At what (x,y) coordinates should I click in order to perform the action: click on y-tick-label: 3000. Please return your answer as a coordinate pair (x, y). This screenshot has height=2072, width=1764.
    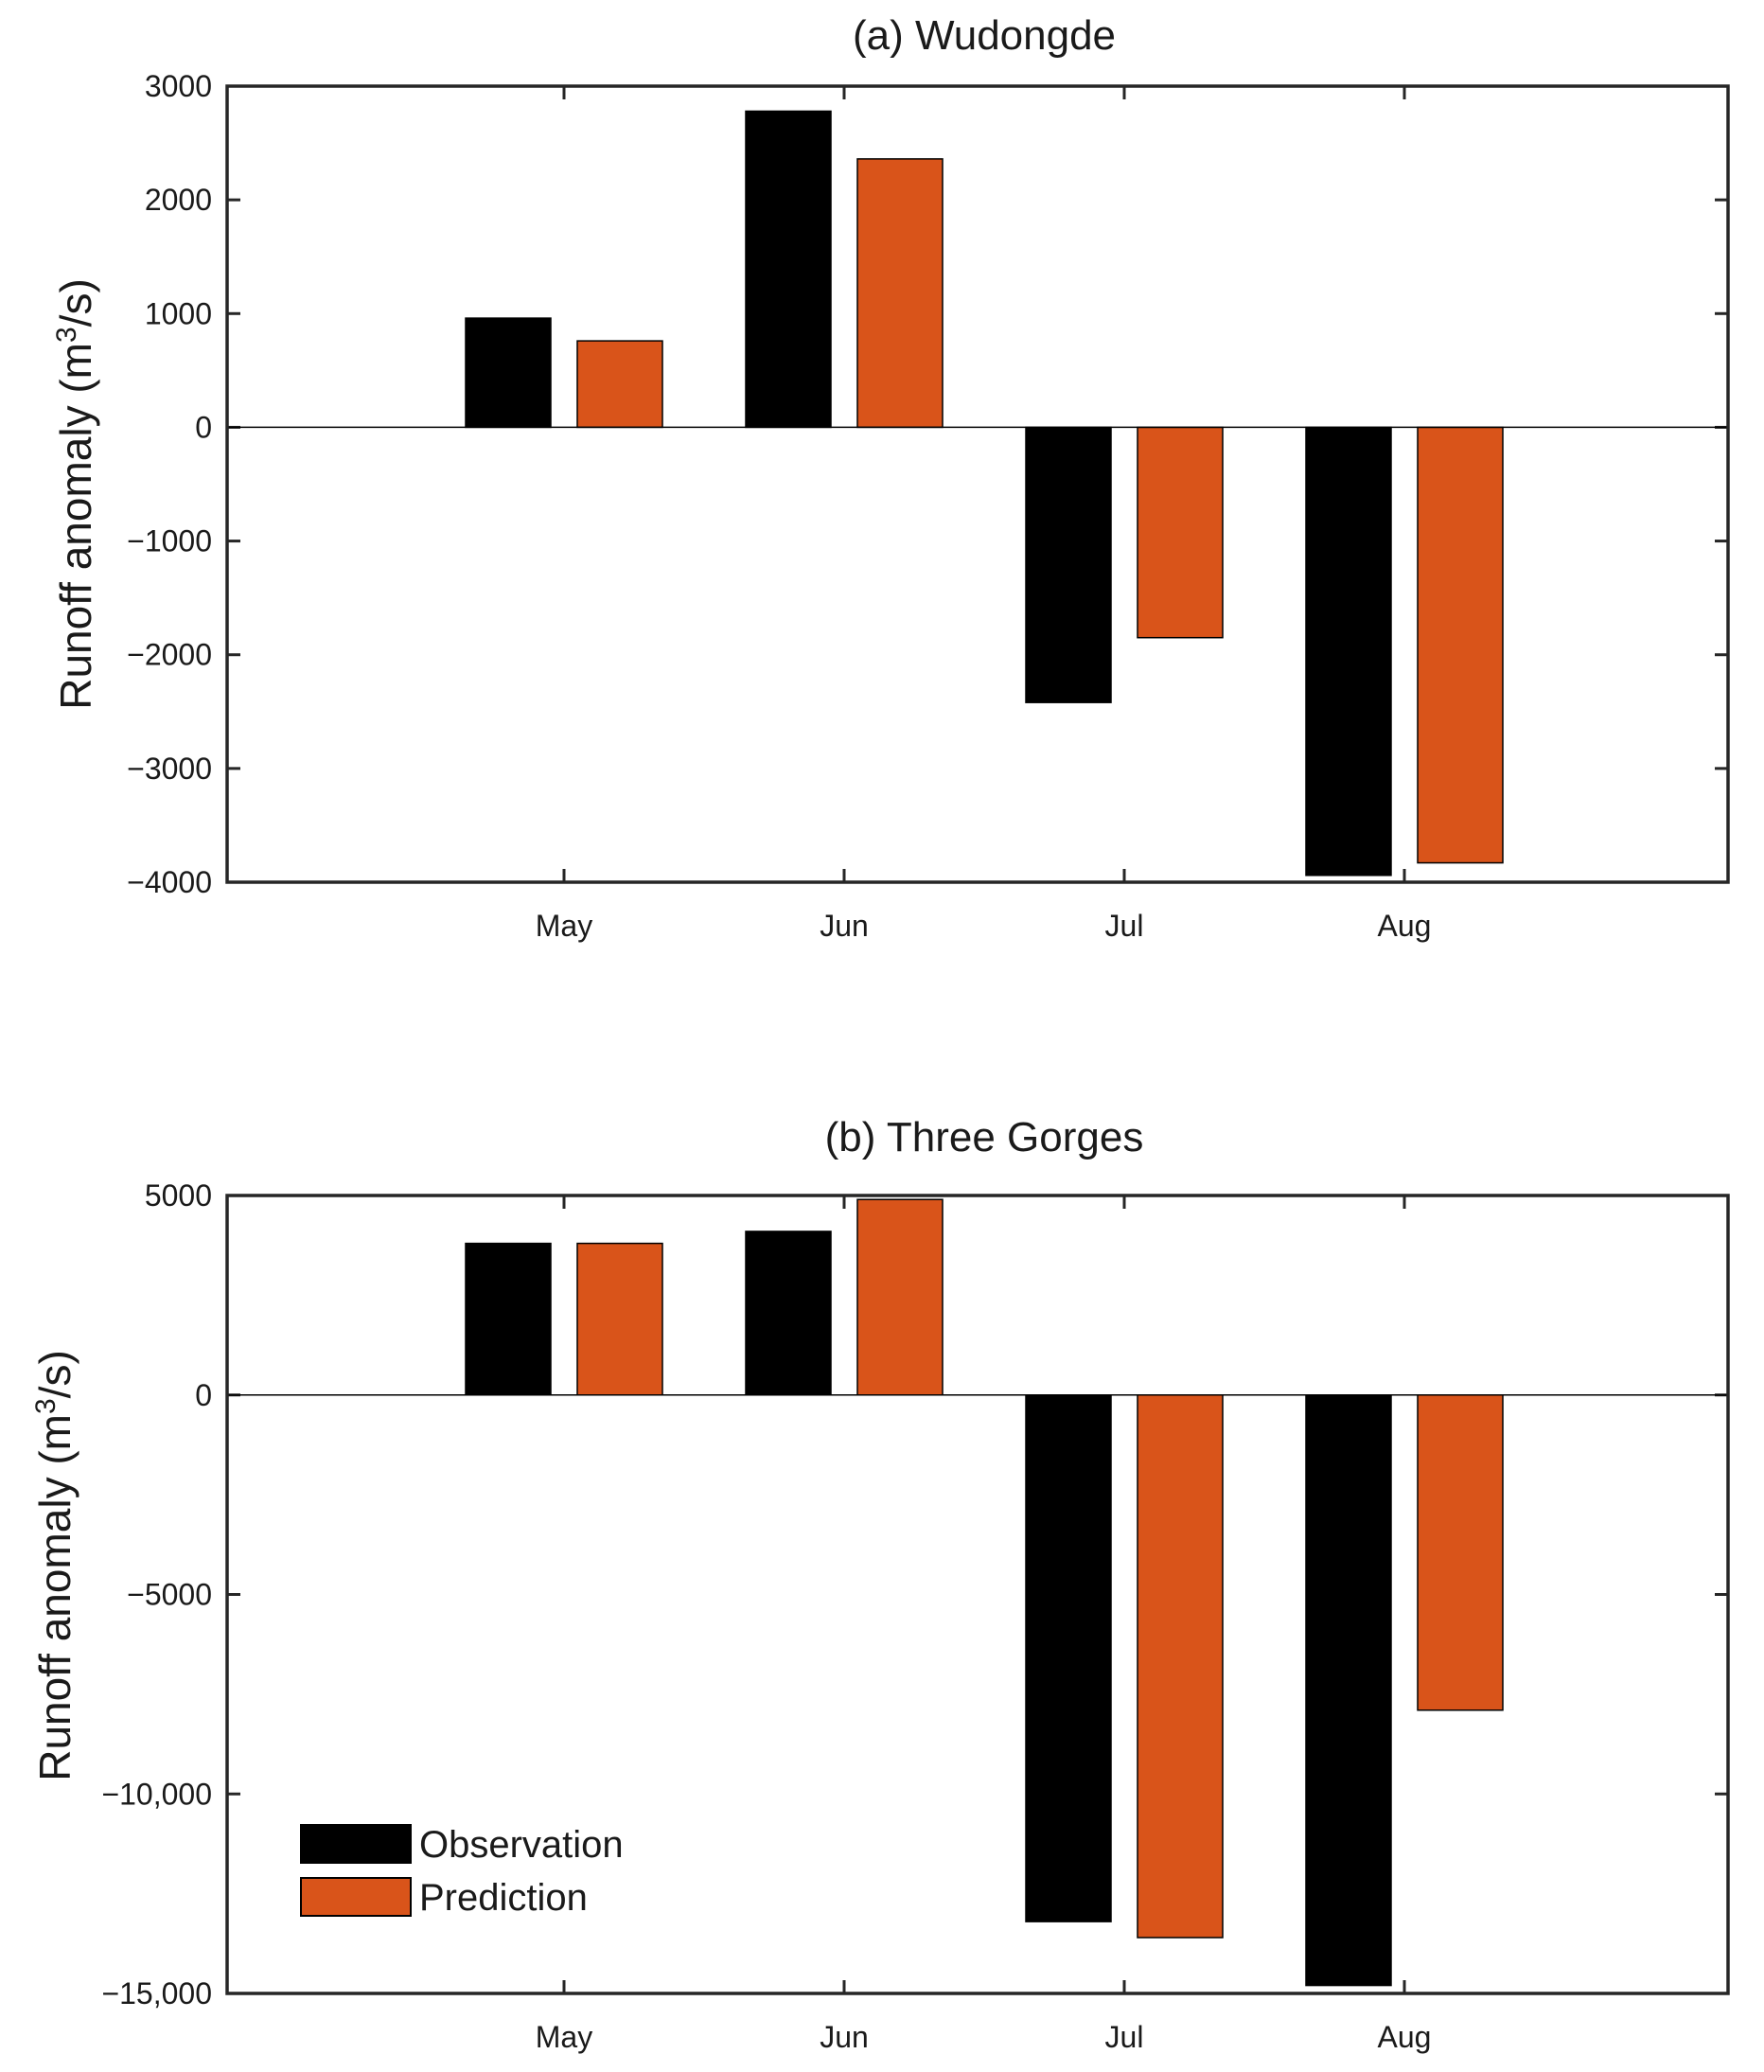
    Looking at the image, I should click on (178, 86).